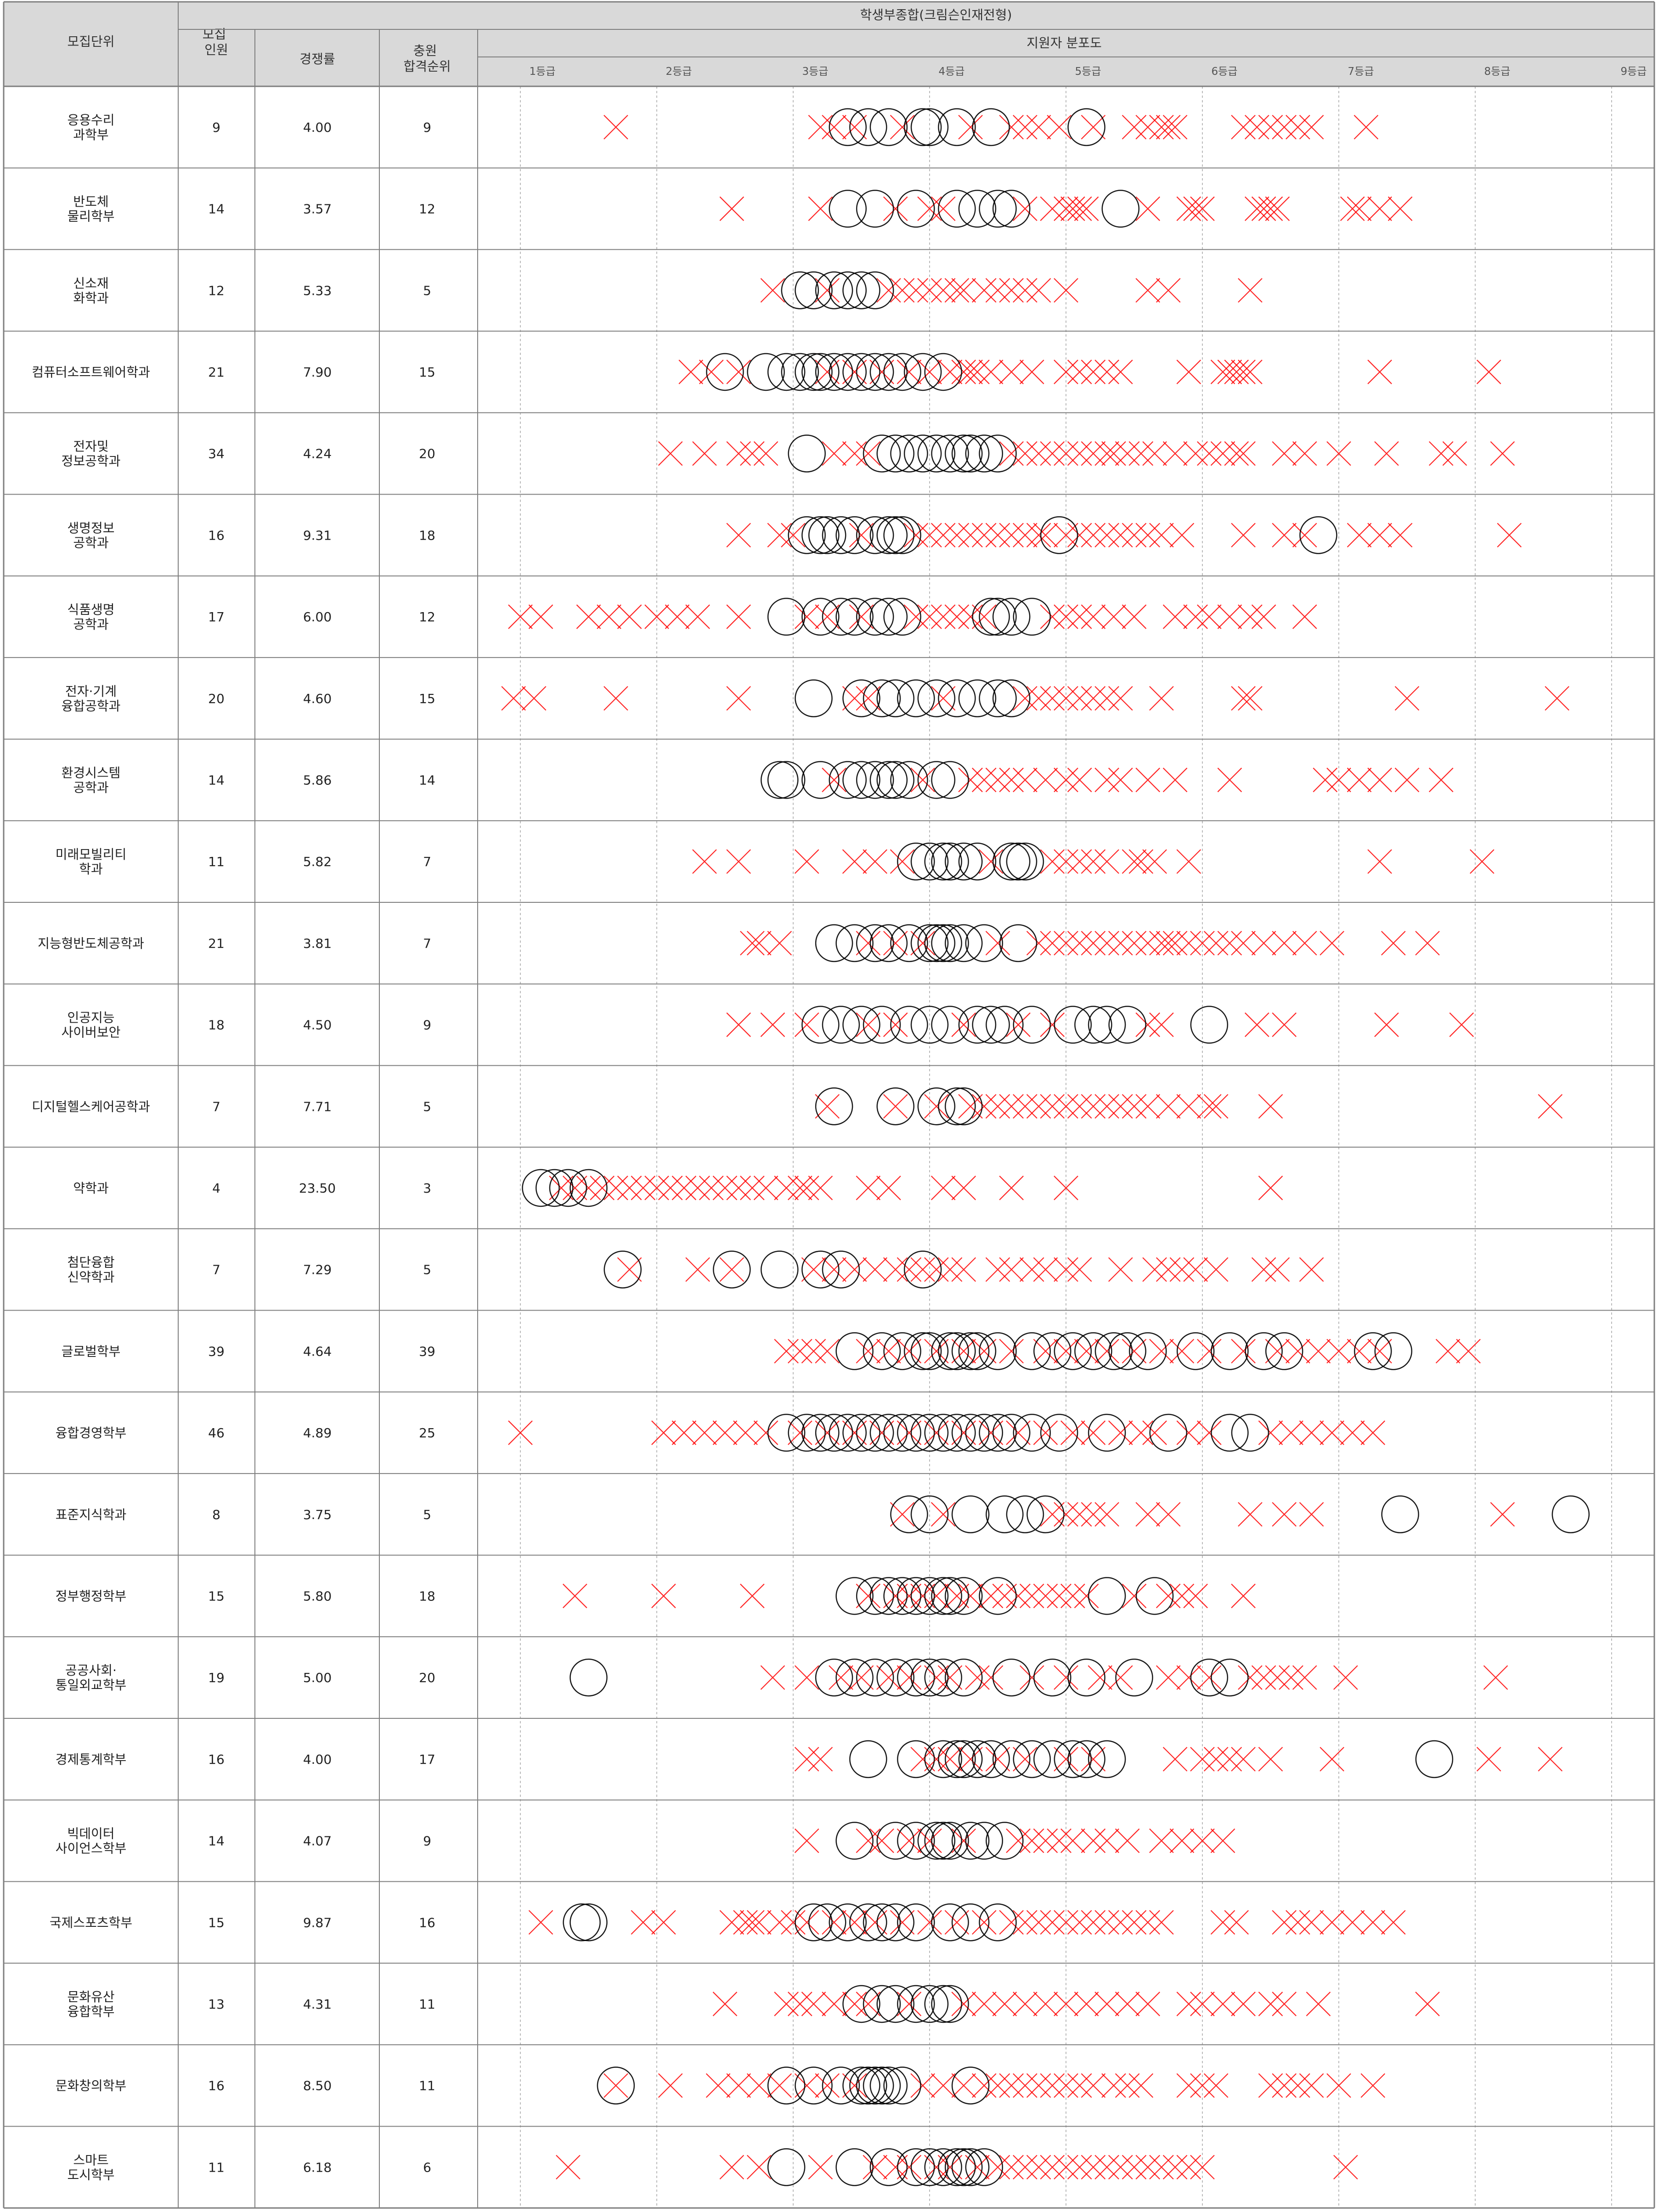 The width and height of the screenshot is (1658, 2212). Describe the element at coordinates (318, 1188) in the screenshot. I see `ratio-value: 23.50` at that location.